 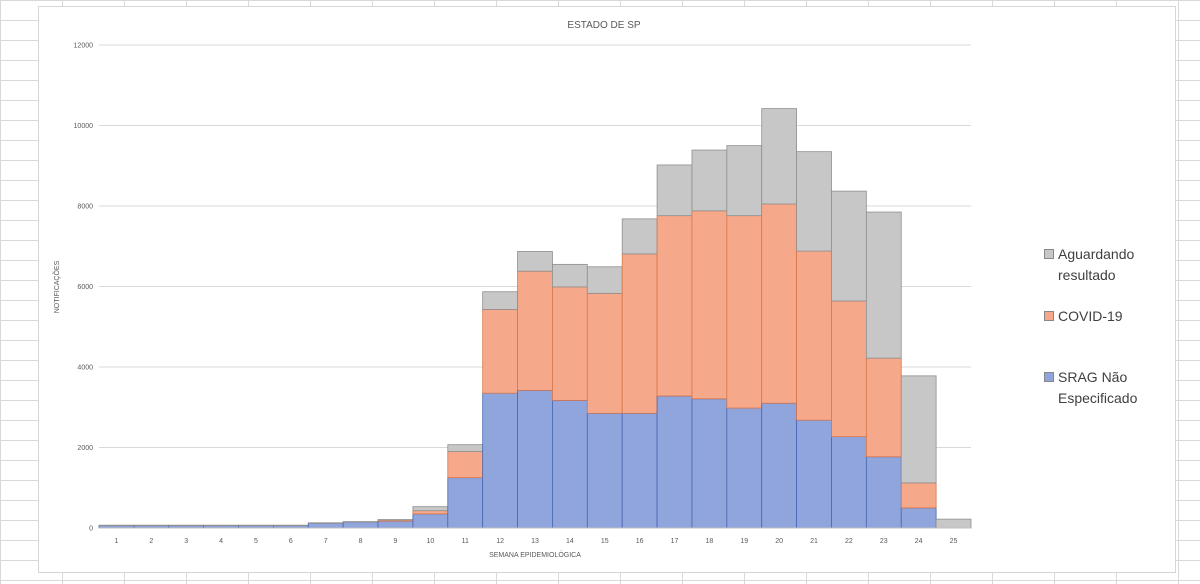 I want to click on x-tick-label: 10, so click(x=430, y=541).